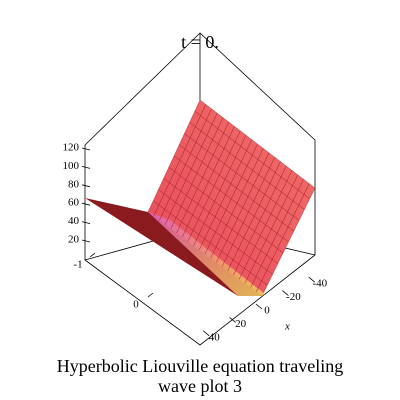 This screenshot has width=400, height=400. What do you see at coordinates (267, 311) in the screenshot?
I see `x-tick-label: 0` at bounding box center [267, 311].